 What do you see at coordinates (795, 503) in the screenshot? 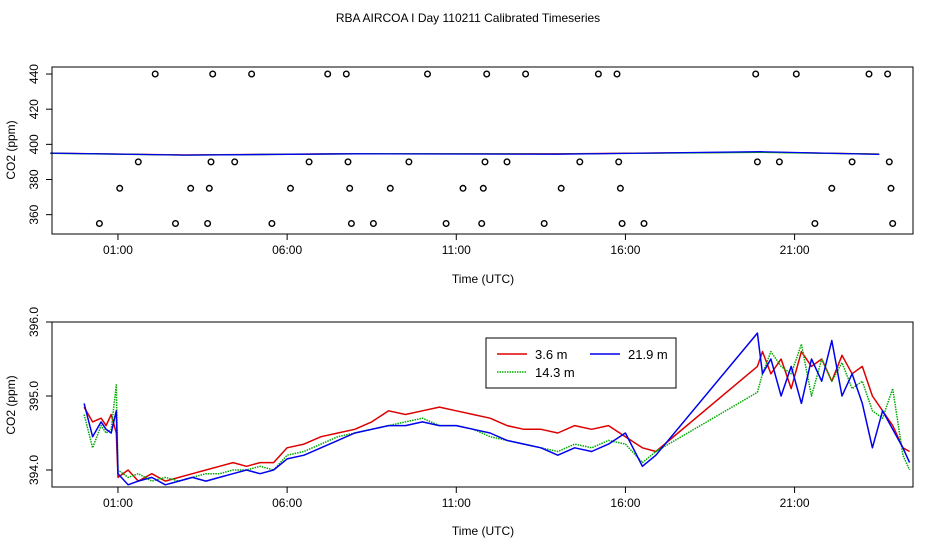
I see `bottom-panel-x-tick-label: 21:00` at bounding box center [795, 503].